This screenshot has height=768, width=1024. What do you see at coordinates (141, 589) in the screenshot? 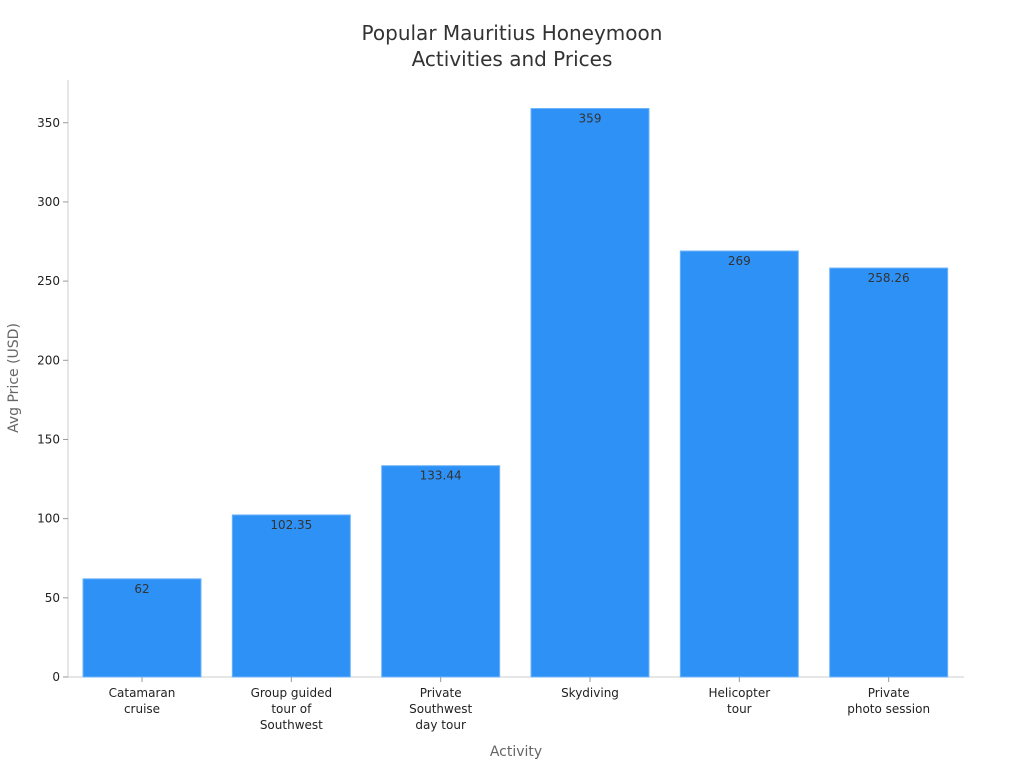
I see `bar-value-label: 62` at bounding box center [141, 589].